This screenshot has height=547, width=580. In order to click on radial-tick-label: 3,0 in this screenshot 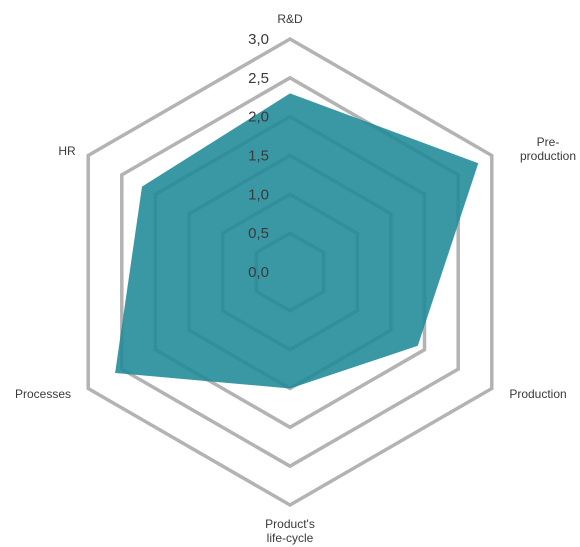, I will do `click(258, 39)`.